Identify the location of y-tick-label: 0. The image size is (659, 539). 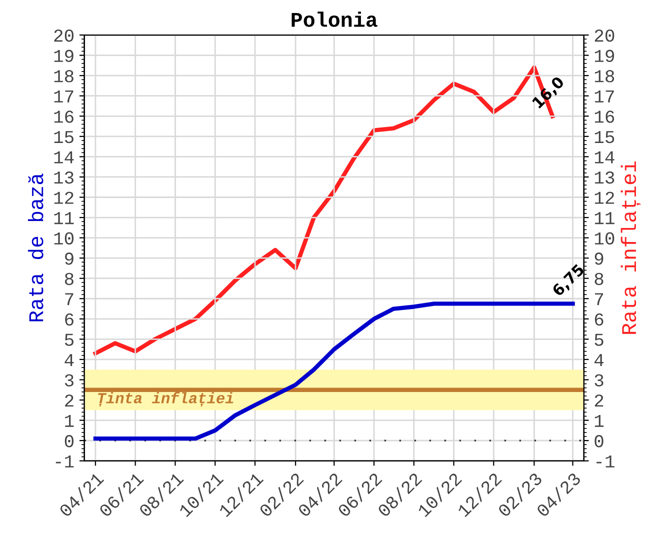
(69, 441).